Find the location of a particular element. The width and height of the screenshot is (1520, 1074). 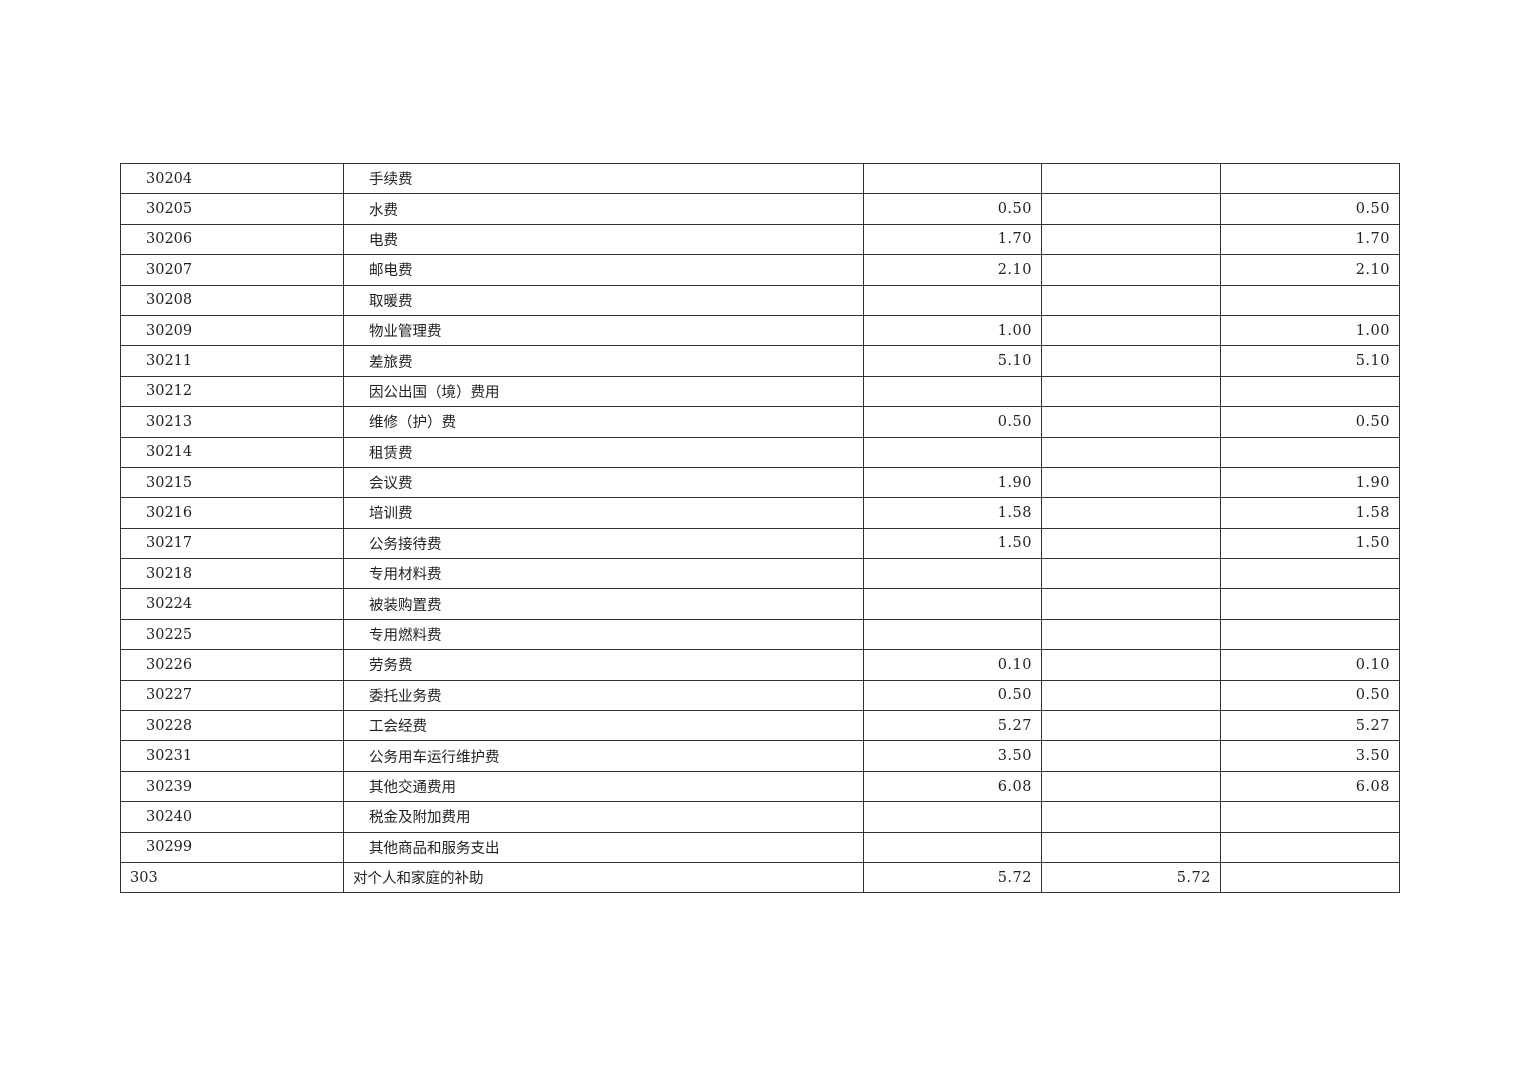

amount-cell-1: 1.58 is located at coordinates (952, 513).